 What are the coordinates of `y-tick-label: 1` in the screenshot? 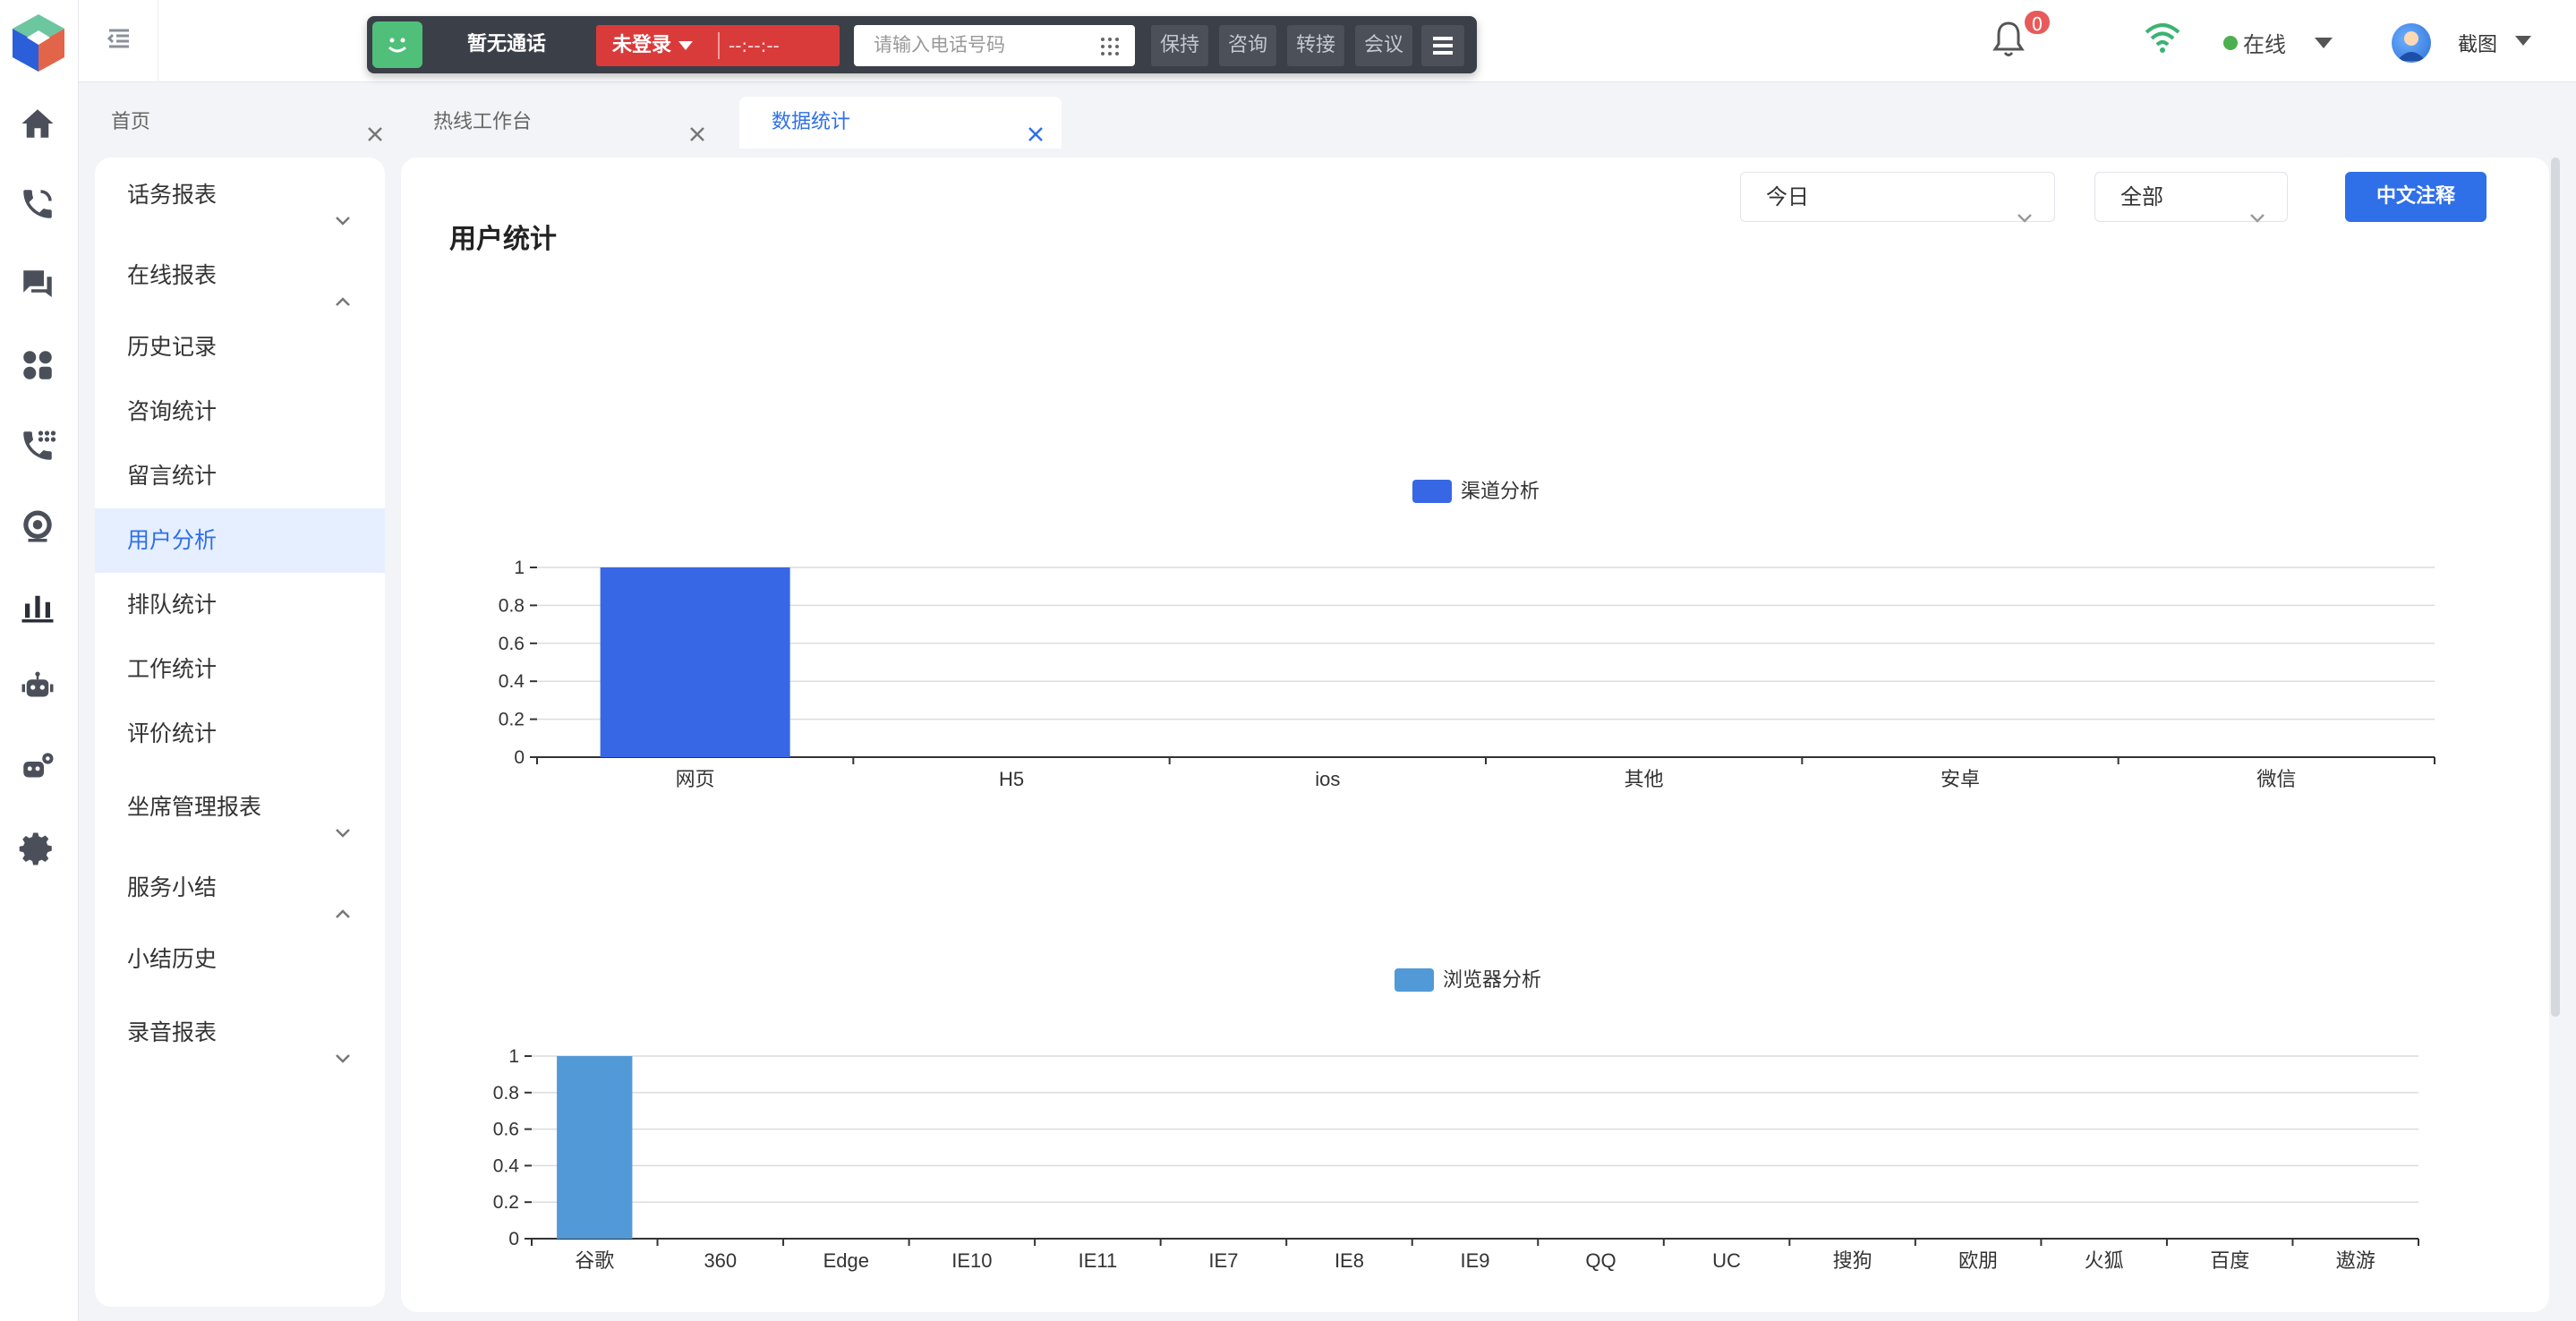 It's located at (519, 568).